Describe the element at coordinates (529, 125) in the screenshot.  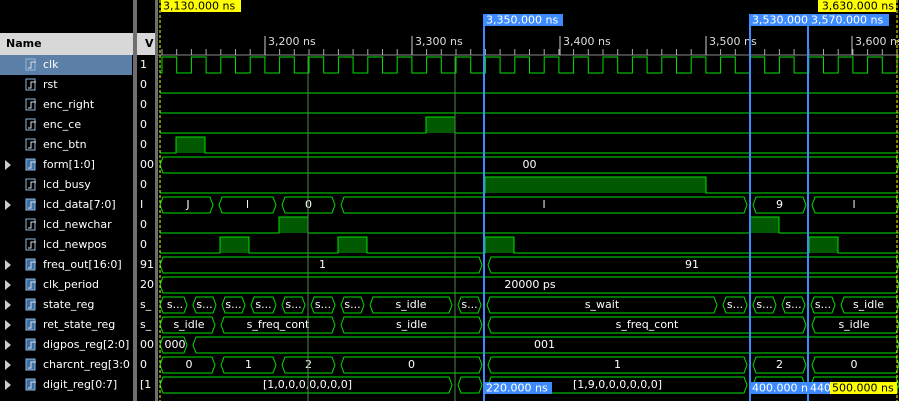
I see `bit-wave` at that location.